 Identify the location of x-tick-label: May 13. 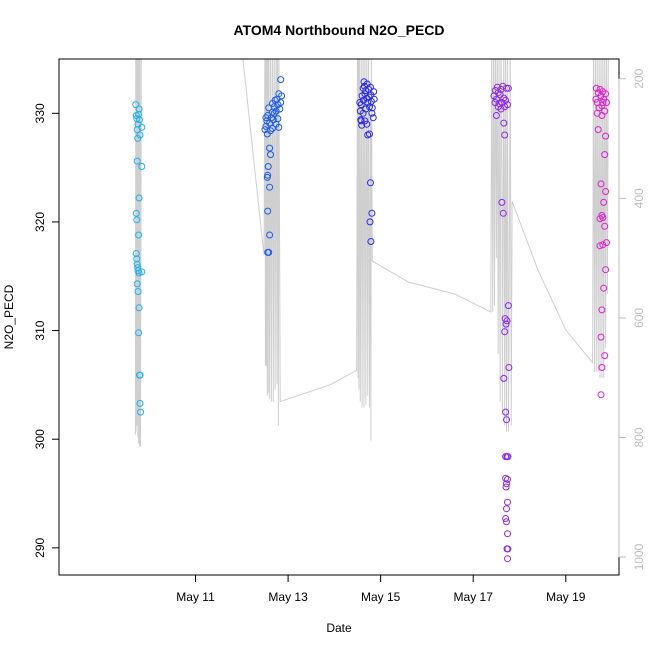
(288, 597).